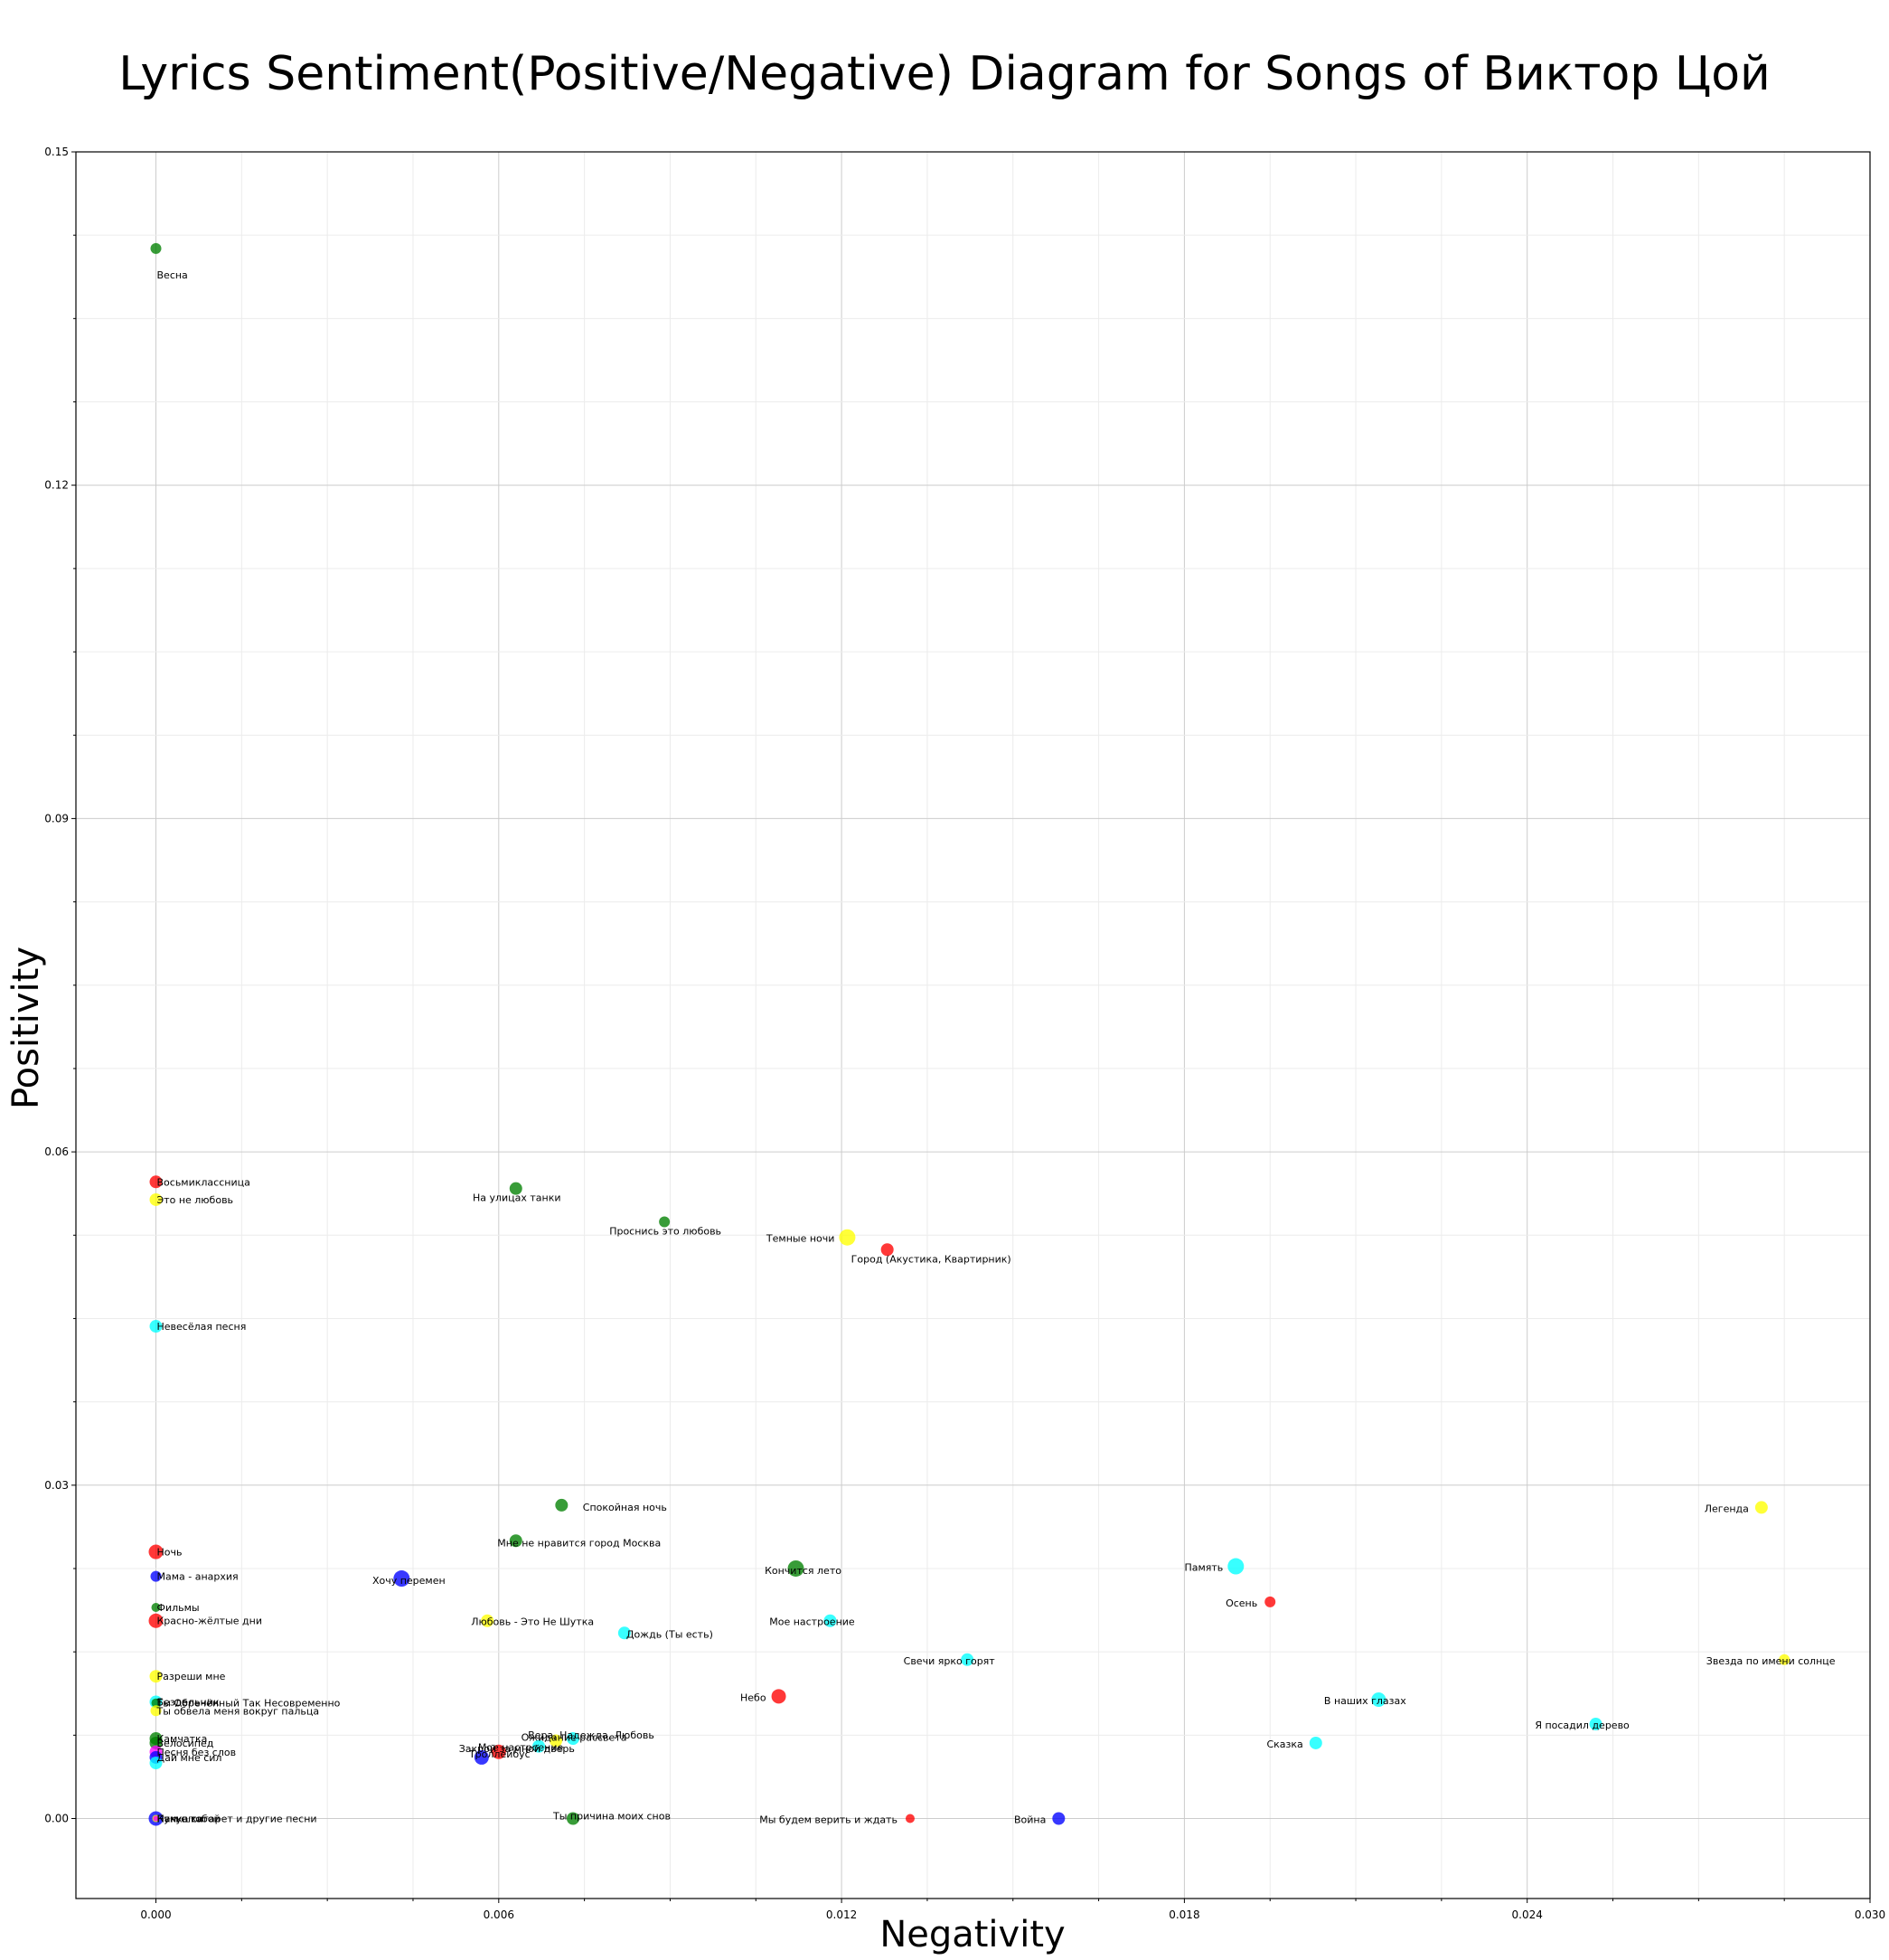 This screenshot has height=1960, width=1889. Describe the element at coordinates (931, 1259) in the screenshot. I see `data-point-label: Город (Акустика, Квартирник)` at that location.